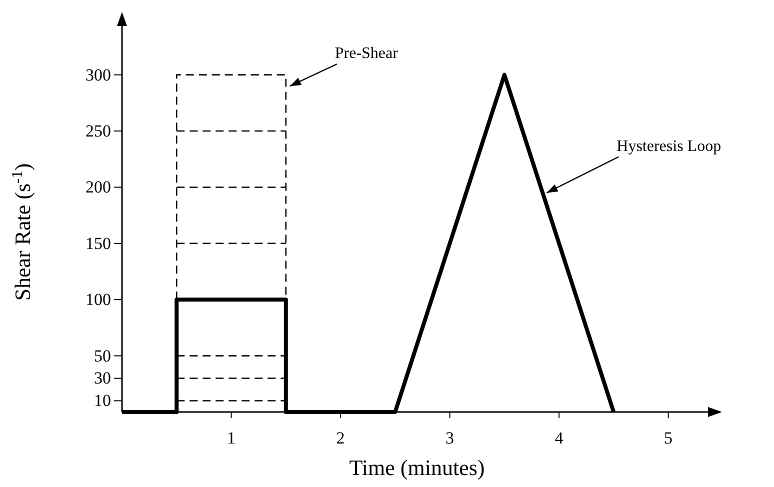  What do you see at coordinates (98, 74) in the screenshot?
I see `y-tick-label: 300` at bounding box center [98, 74].